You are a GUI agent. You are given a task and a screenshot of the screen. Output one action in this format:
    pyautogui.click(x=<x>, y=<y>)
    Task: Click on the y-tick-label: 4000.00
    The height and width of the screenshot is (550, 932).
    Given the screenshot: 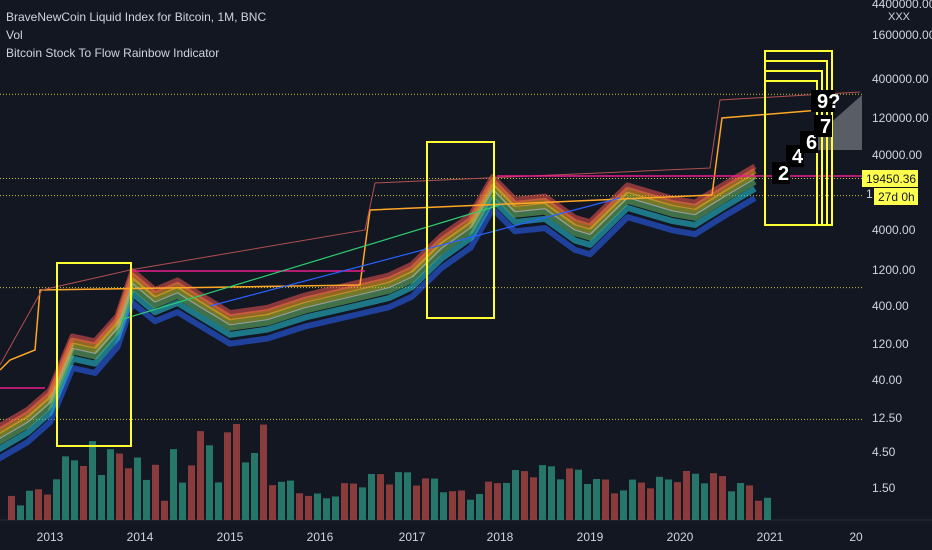 What is the action you would take?
    pyautogui.click(x=894, y=230)
    